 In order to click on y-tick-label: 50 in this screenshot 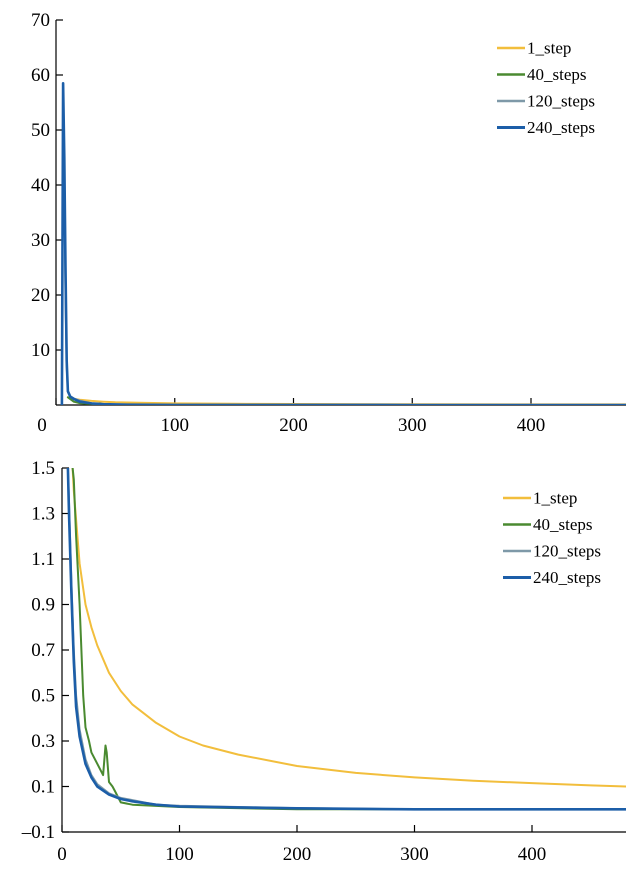, I will do `click(40, 130)`.